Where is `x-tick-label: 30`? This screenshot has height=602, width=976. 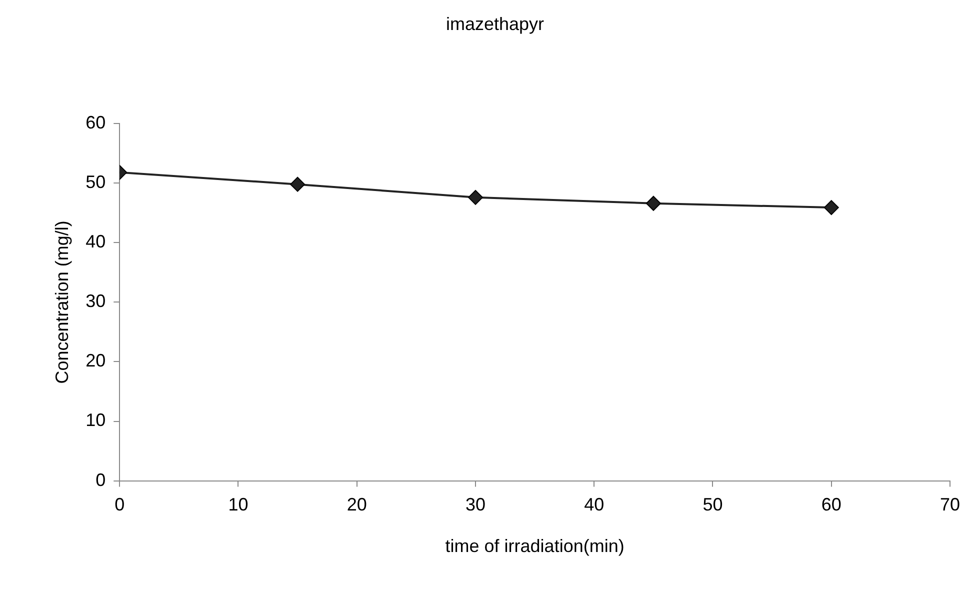
x-tick-label: 30 is located at coordinates (475, 504).